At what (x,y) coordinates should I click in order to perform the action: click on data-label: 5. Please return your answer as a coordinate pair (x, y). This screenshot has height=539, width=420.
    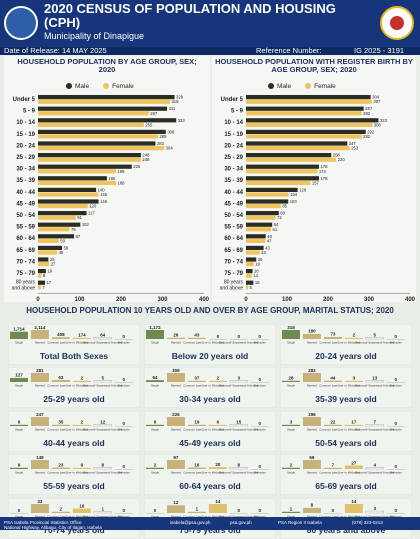
    Looking at the image, I should click on (251, 287).